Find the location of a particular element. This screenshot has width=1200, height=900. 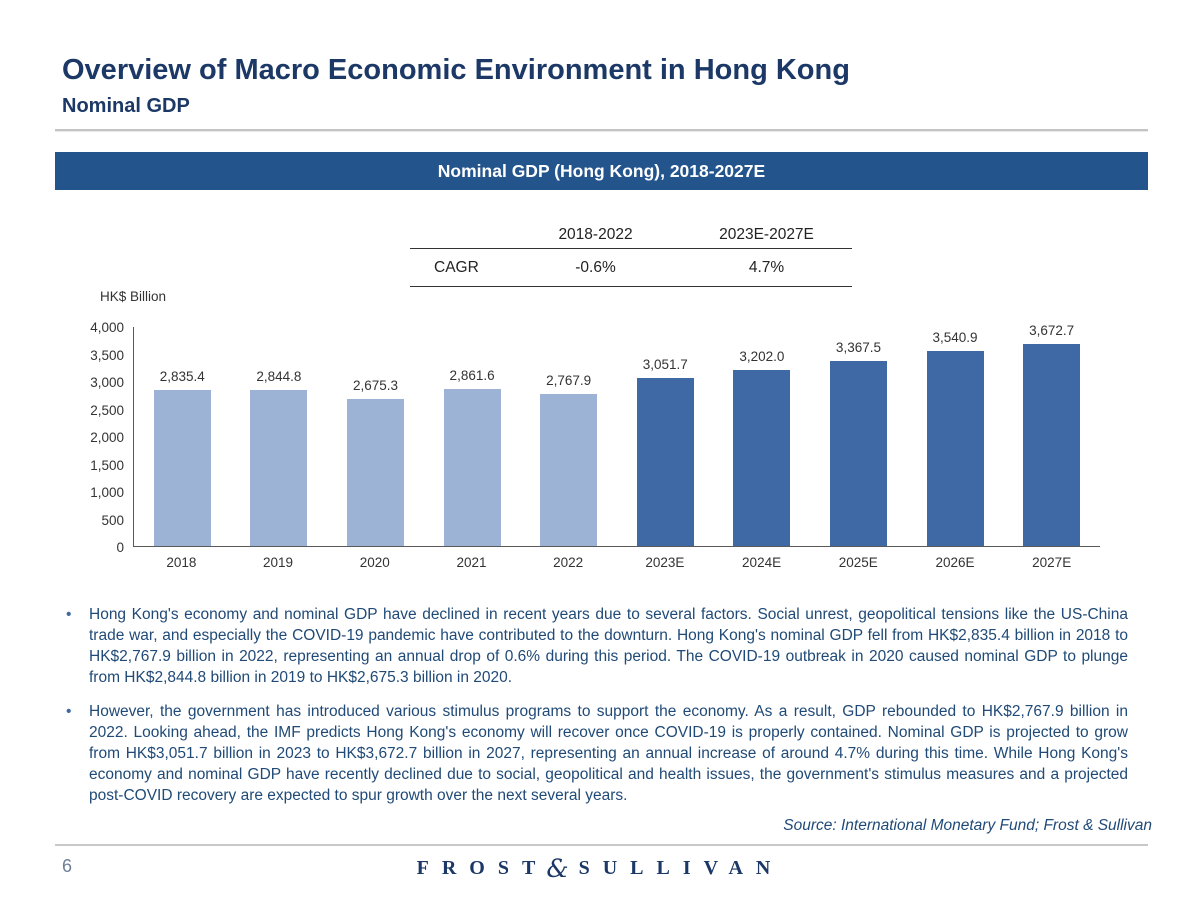

bar-slot-2027E: 3,672.7 is located at coordinates (1051, 434).